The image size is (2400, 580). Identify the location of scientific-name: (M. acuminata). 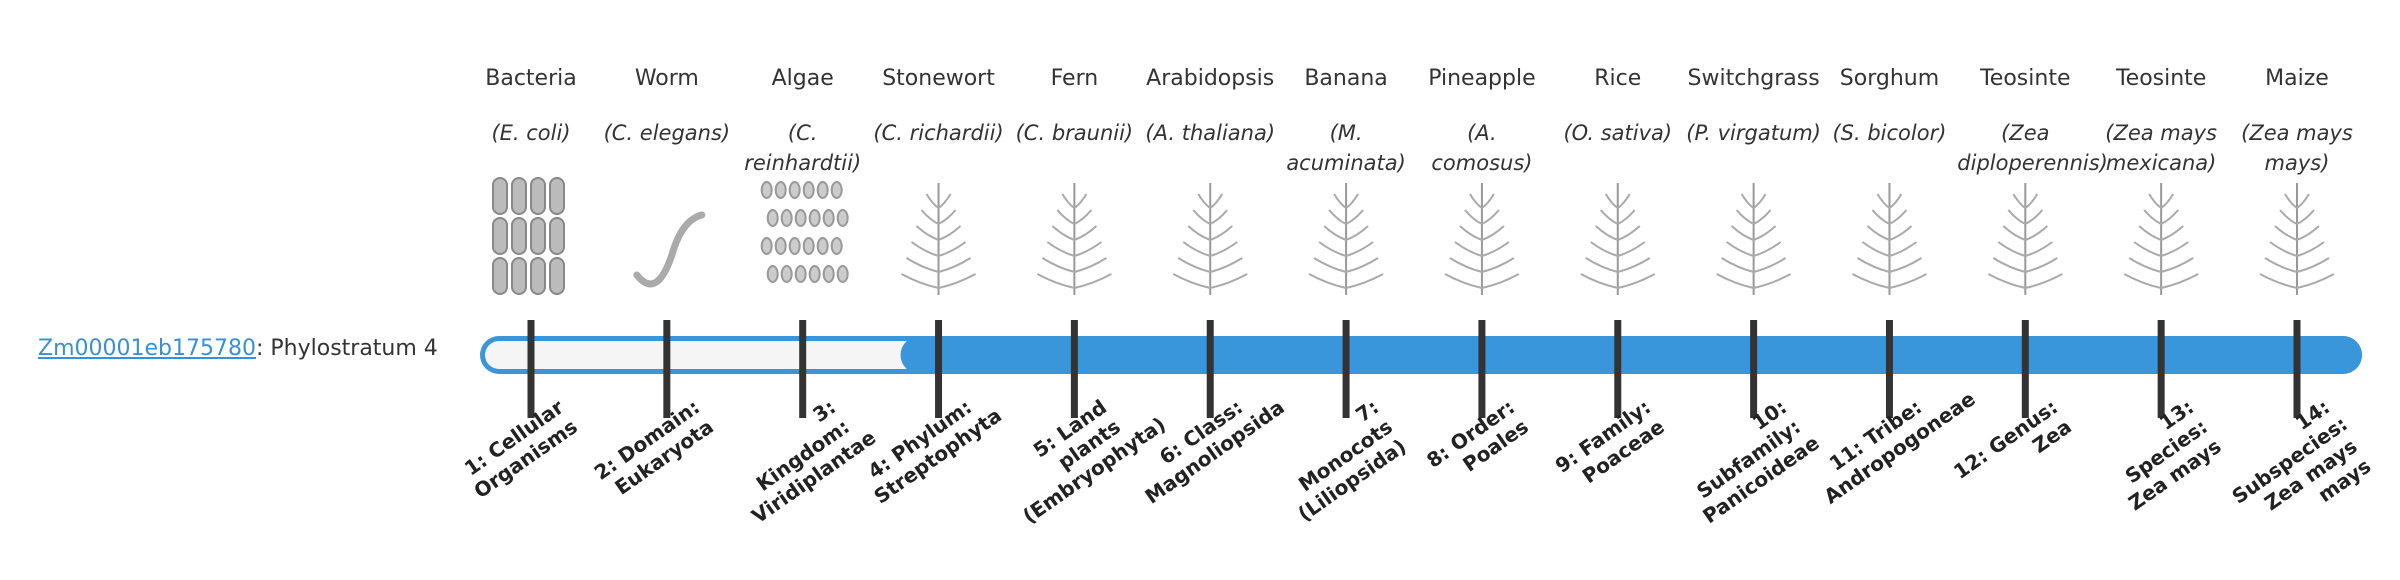
(1346, 148).